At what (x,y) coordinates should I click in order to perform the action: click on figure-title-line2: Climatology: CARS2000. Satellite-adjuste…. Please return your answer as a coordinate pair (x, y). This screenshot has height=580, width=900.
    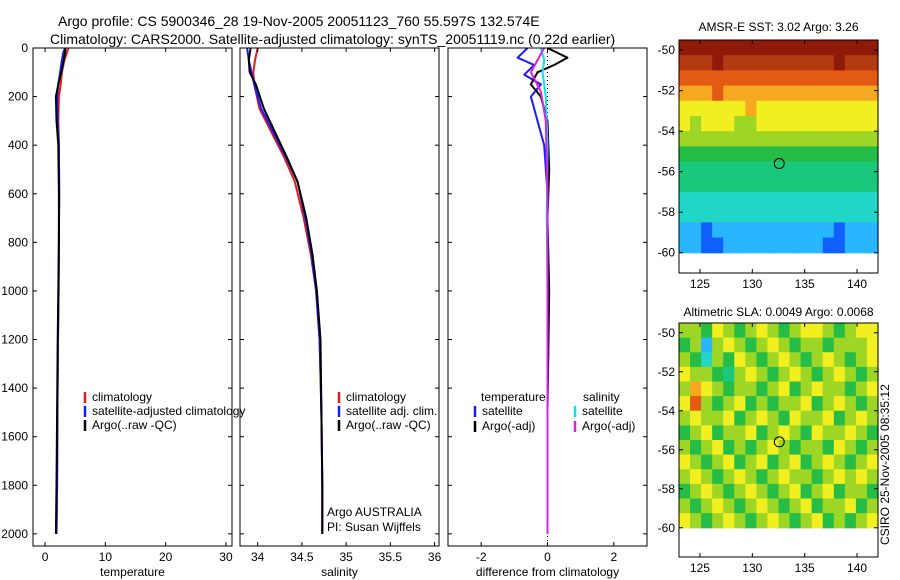
    Looking at the image, I should click on (332, 39).